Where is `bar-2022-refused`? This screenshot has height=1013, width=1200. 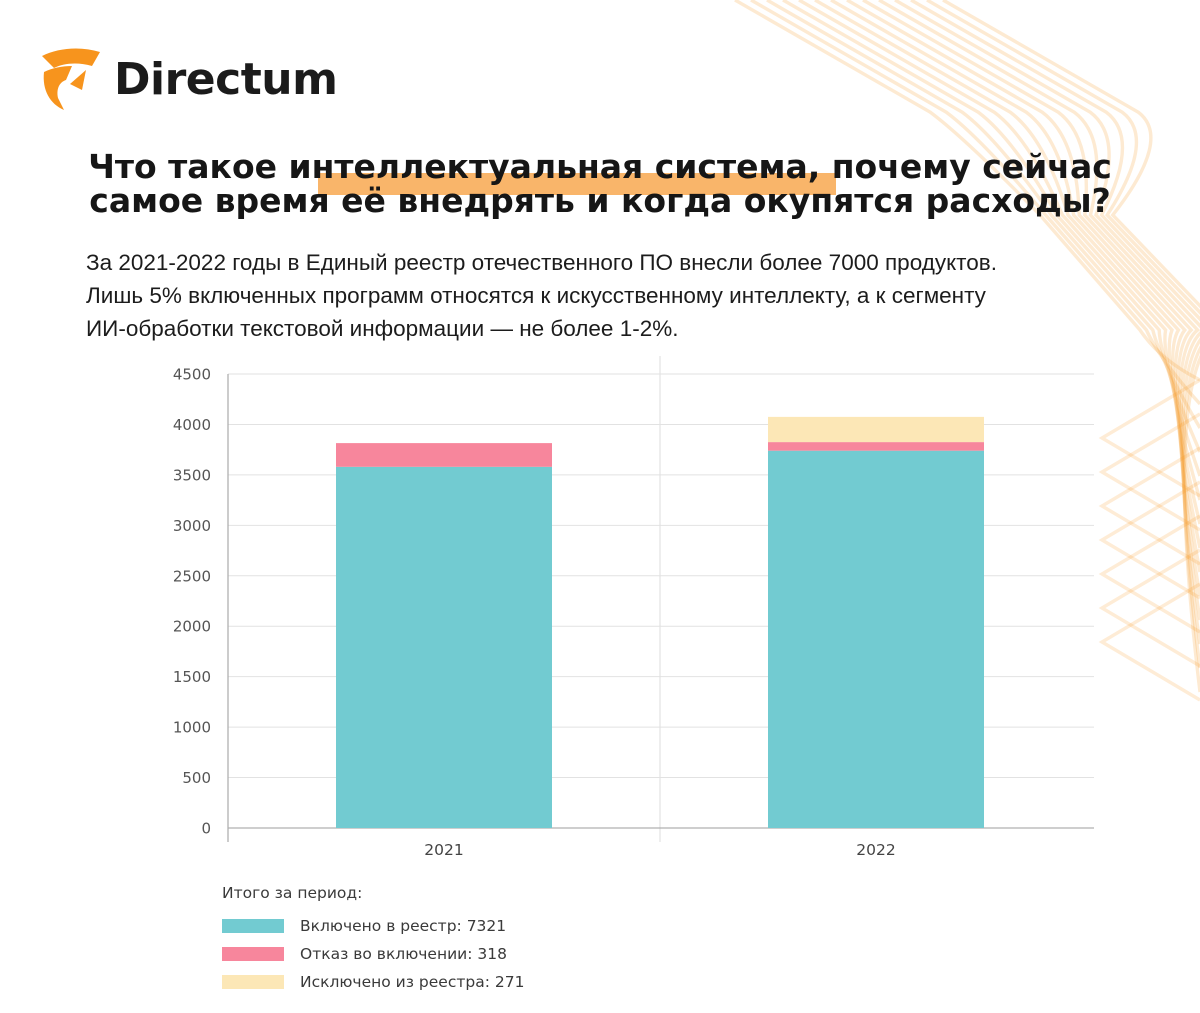
bar-2022-refused is located at coordinates (876, 446).